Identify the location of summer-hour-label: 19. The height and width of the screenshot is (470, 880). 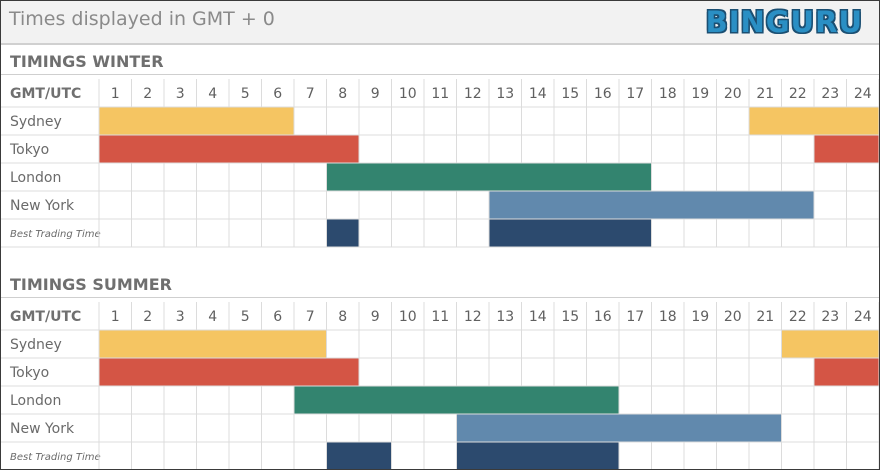
(700, 317).